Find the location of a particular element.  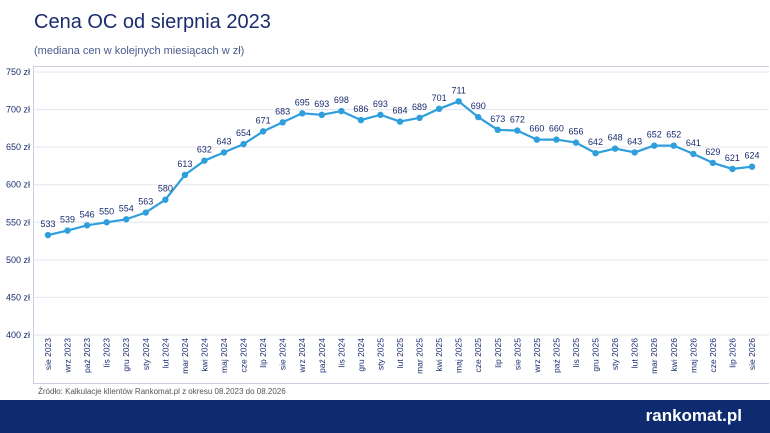

x-tick-label: sty 2025 is located at coordinates (380, 354).